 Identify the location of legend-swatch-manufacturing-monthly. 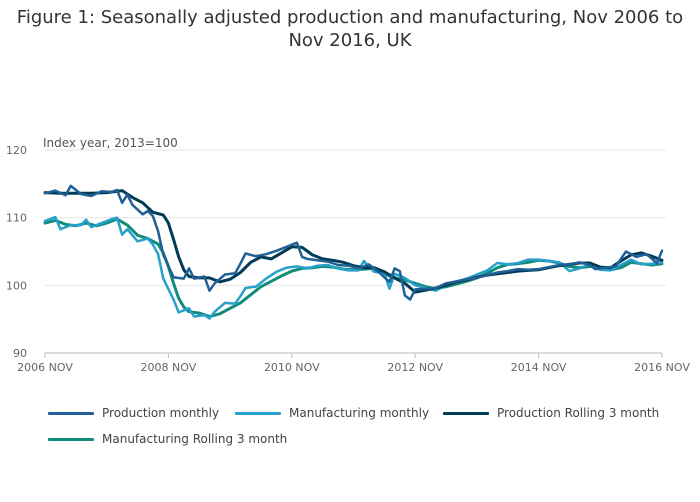
(258, 413).